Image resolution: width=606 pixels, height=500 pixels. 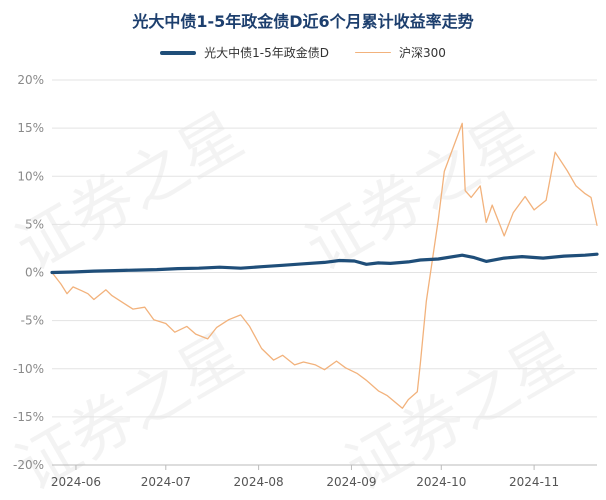 I want to click on y-tick-label-1: 15%, so click(x=30, y=128).